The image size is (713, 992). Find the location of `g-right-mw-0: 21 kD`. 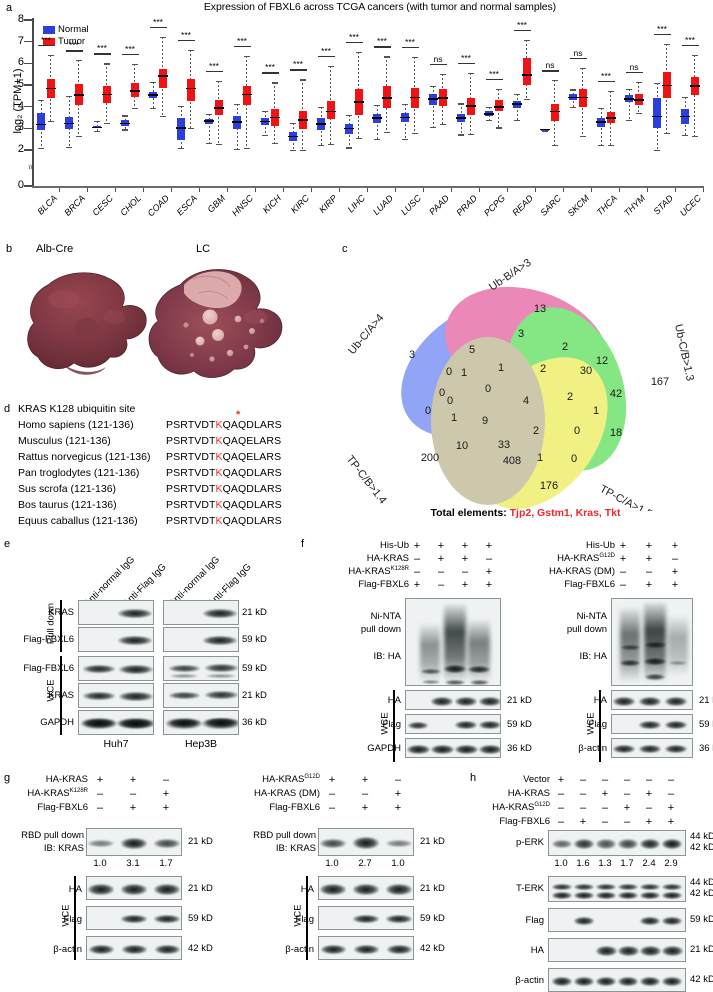

g-right-mw-0: 21 kD is located at coordinates (432, 888).